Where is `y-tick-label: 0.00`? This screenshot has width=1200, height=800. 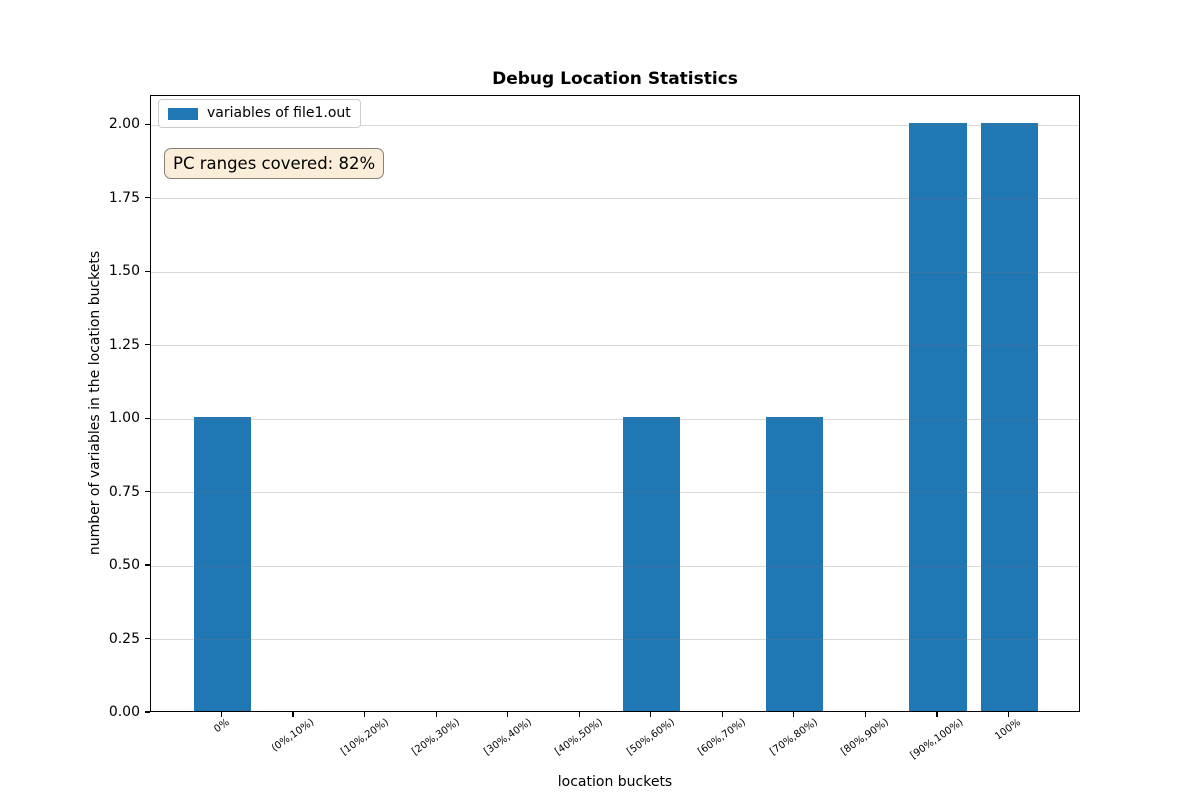 y-tick-label: 0.00 is located at coordinates (124, 712).